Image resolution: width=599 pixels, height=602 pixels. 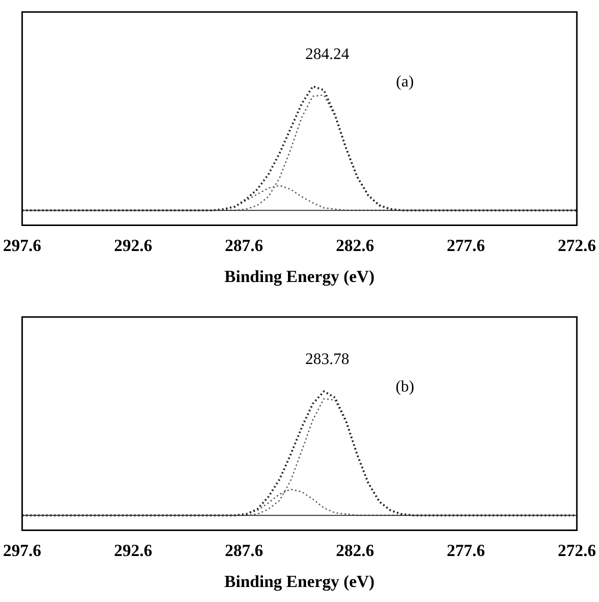 What do you see at coordinates (405, 387) in the screenshot?
I see `annotation: (b)` at bounding box center [405, 387].